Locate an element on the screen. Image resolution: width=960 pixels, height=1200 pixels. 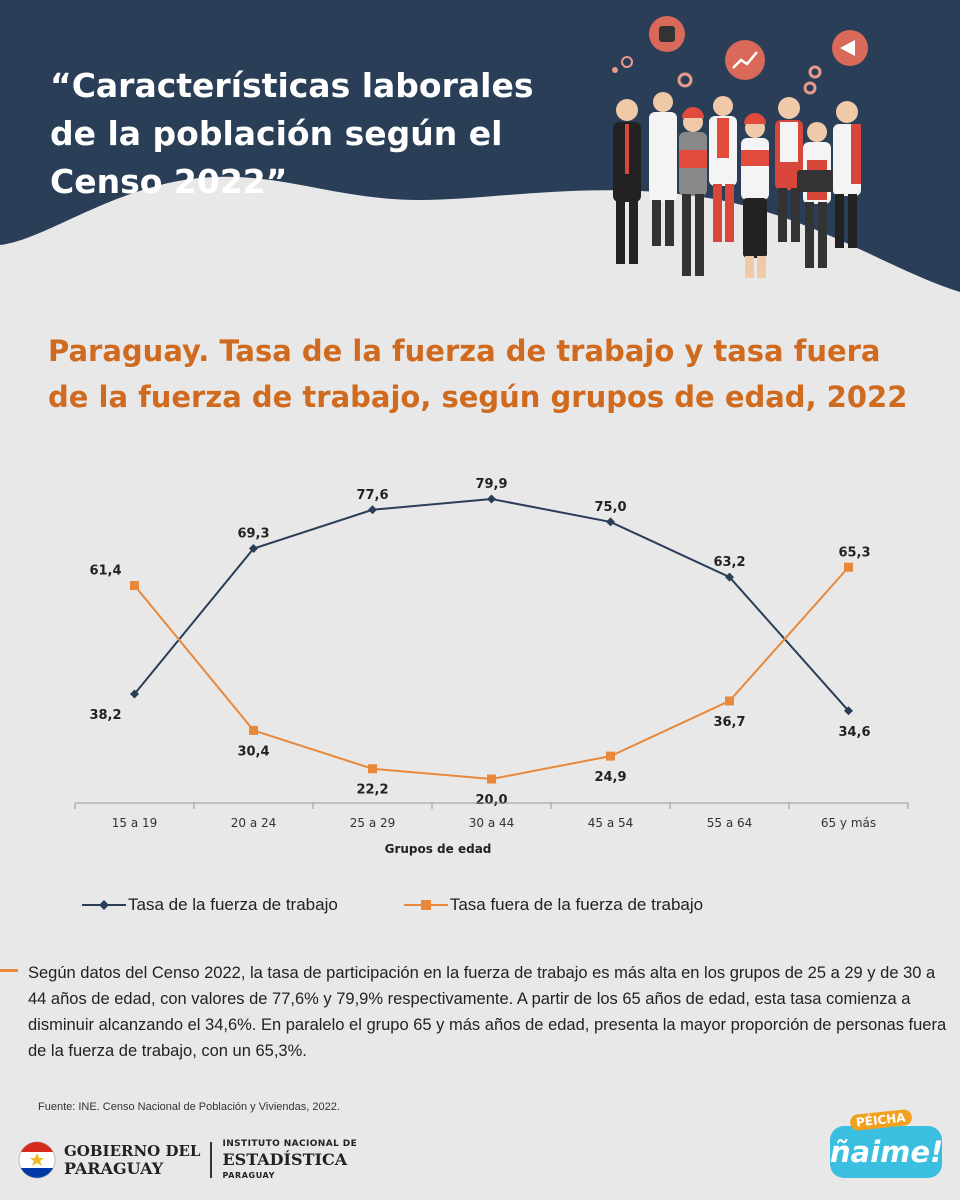
data-label-series2-0: 61,4 is located at coordinates (105, 570).